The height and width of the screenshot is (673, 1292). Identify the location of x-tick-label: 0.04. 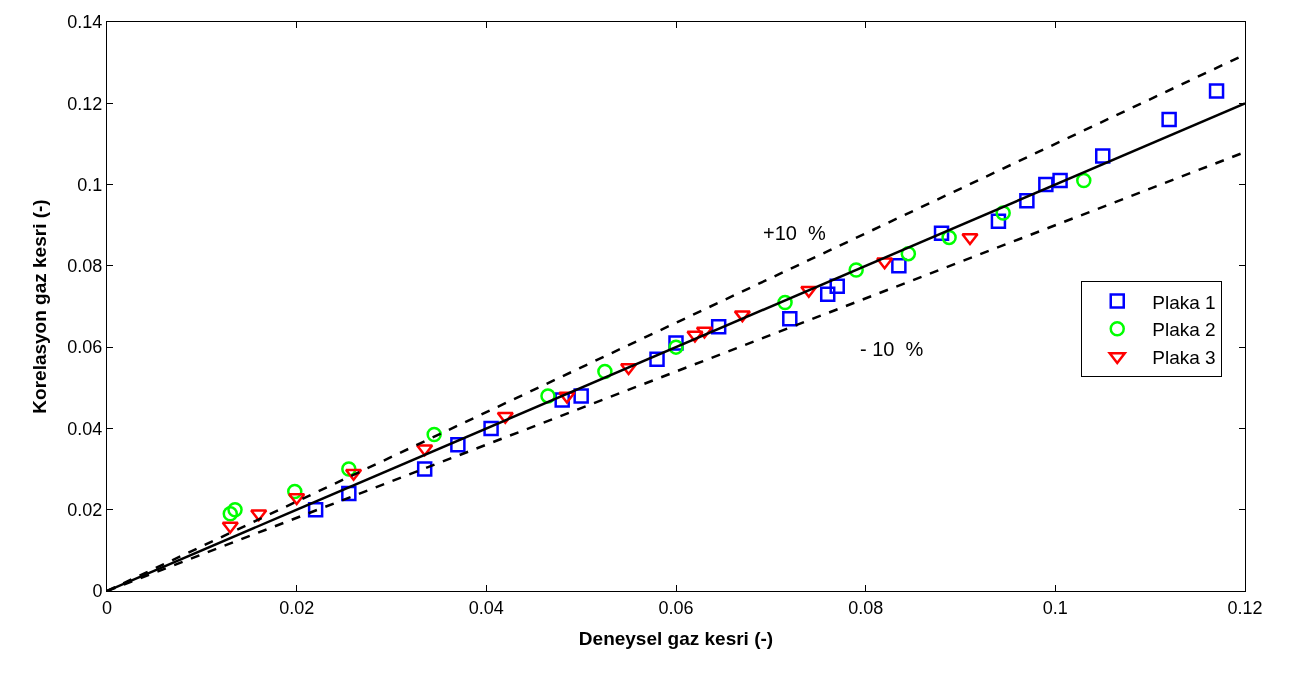
(486, 607).